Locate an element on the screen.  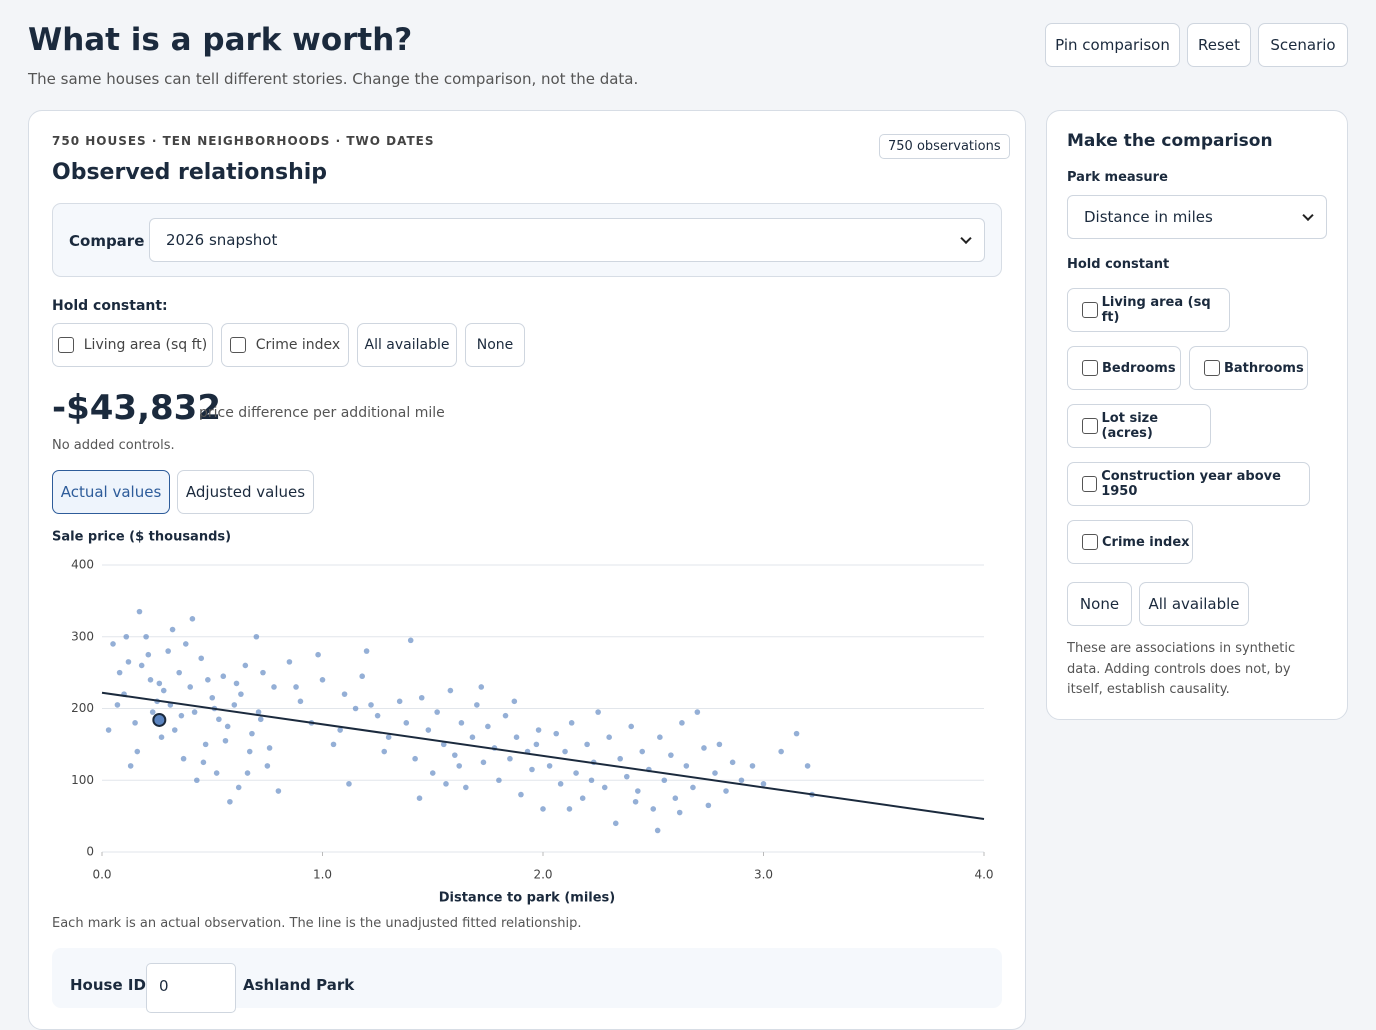
y-tick-label: 200 is located at coordinates (82, 708).